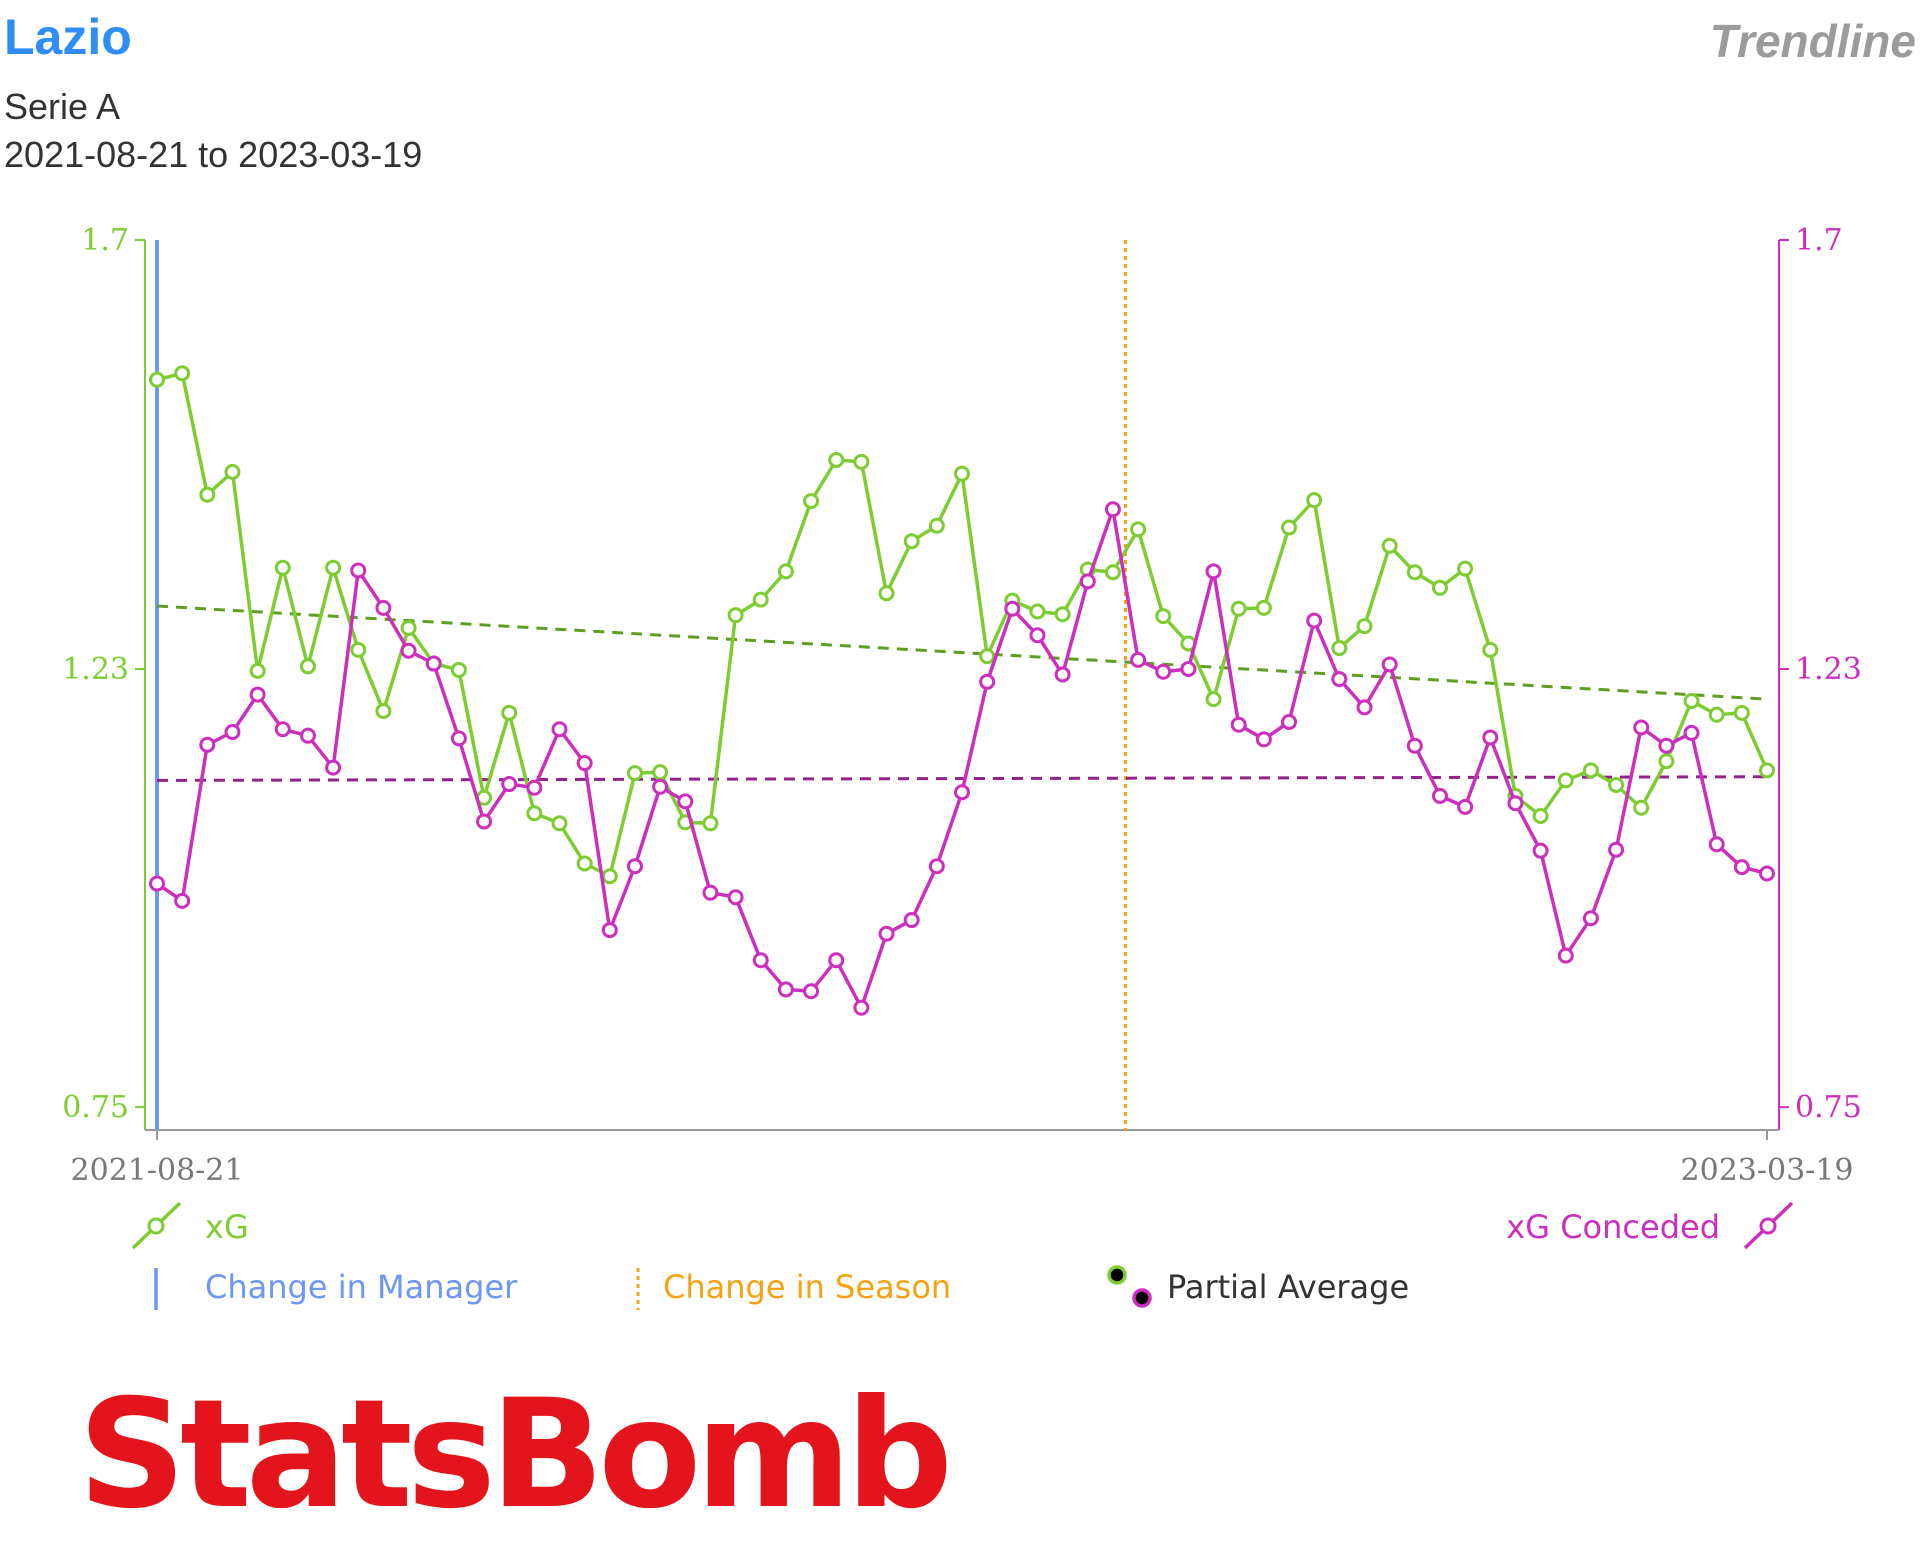  I want to click on x-tick-label-start: 2021-08-21, so click(157, 1170).